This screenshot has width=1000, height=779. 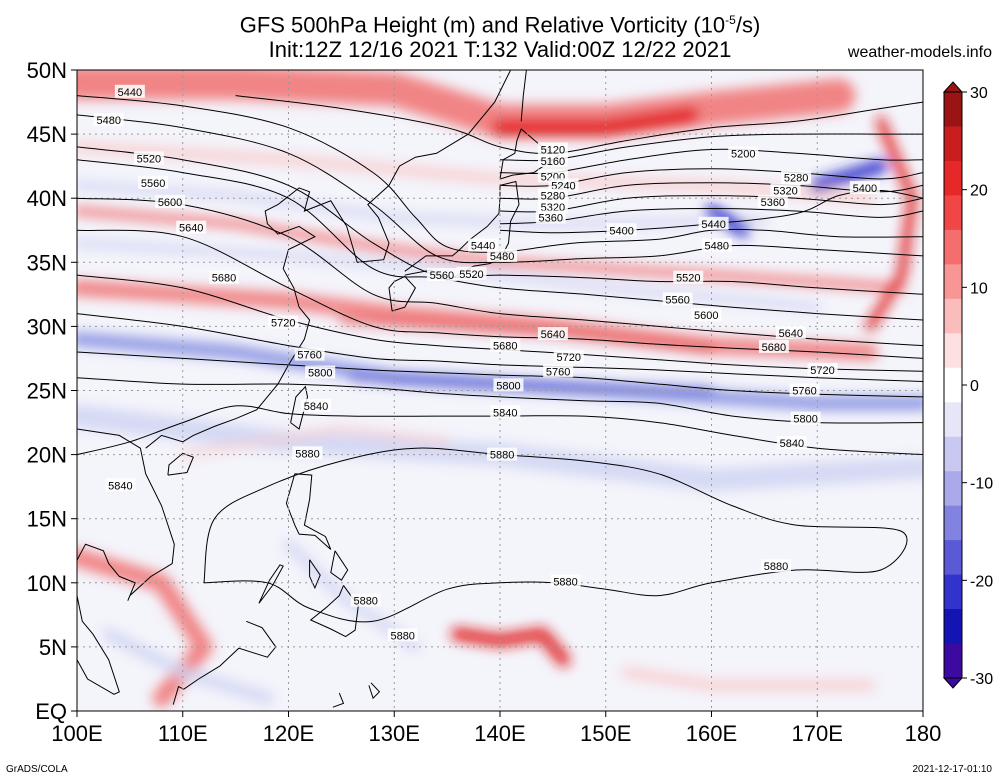 What do you see at coordinates (394, 733) in the screenshot?
I see `lon-tick-label: 130E` at bounding box center [394, 733].